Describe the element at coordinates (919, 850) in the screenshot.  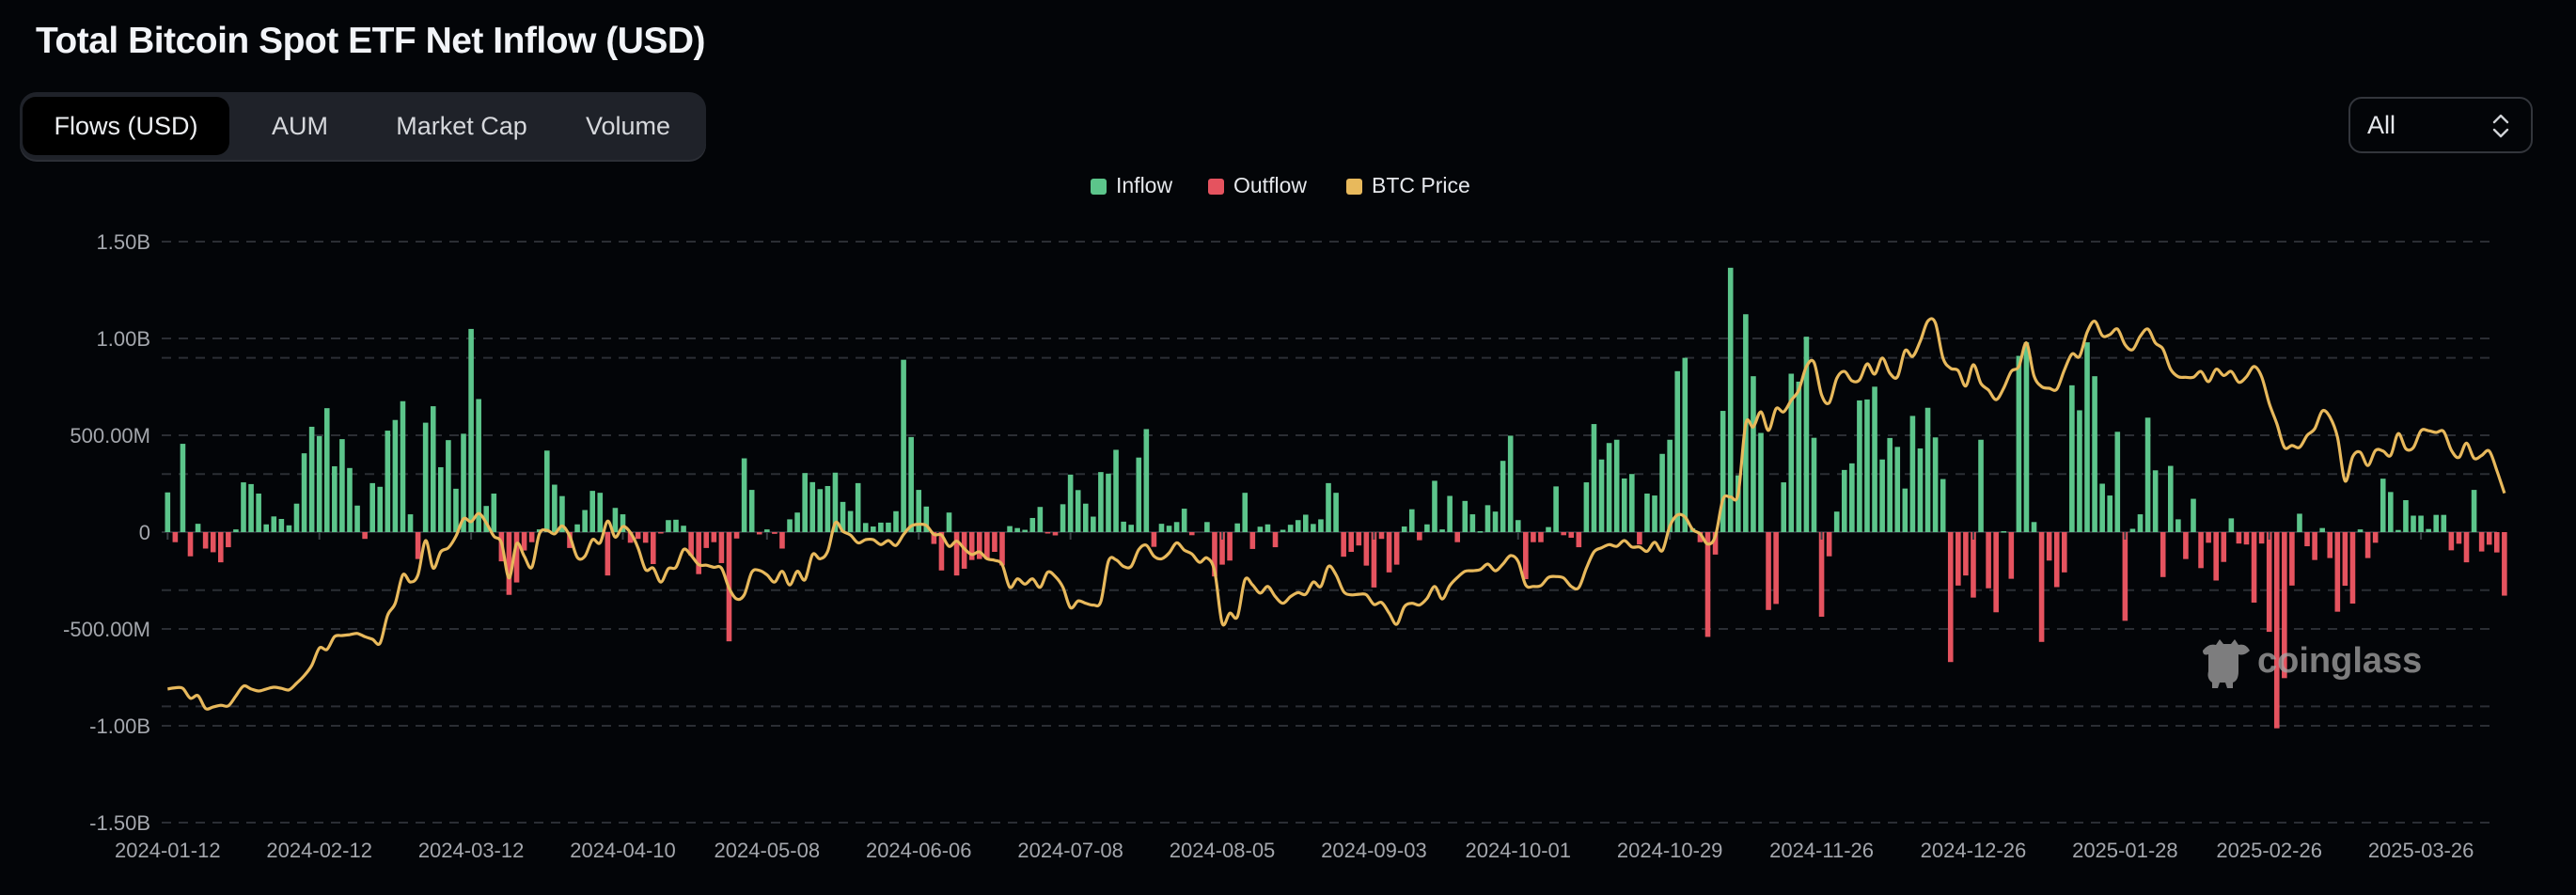
I see `x-tick-label: 2024-06-06` at that location.